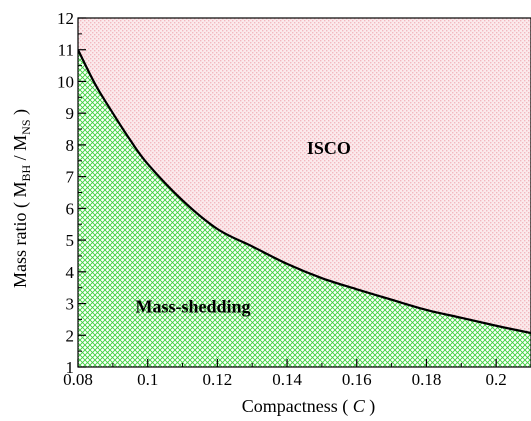 Image resolution: width=531 pixels, height=421 pixels. What do you see at coordinates (78, 379) in the screenshot?
I see `x-tick-label: 0.08` at bounding box center [78, 379].